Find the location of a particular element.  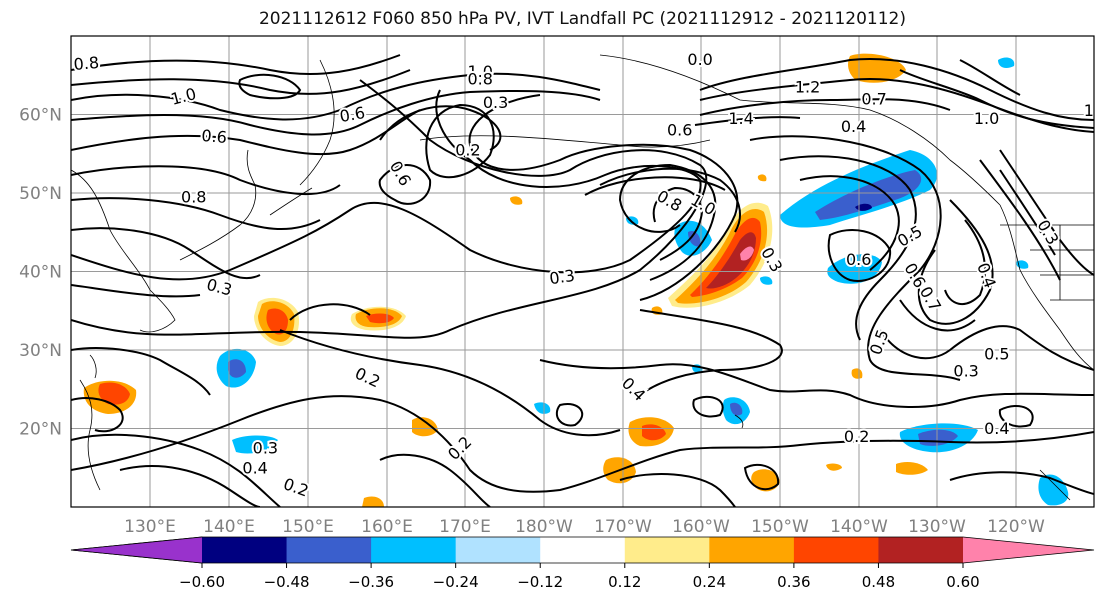

lon-label: 170°W is located at coordinates (623, 527).